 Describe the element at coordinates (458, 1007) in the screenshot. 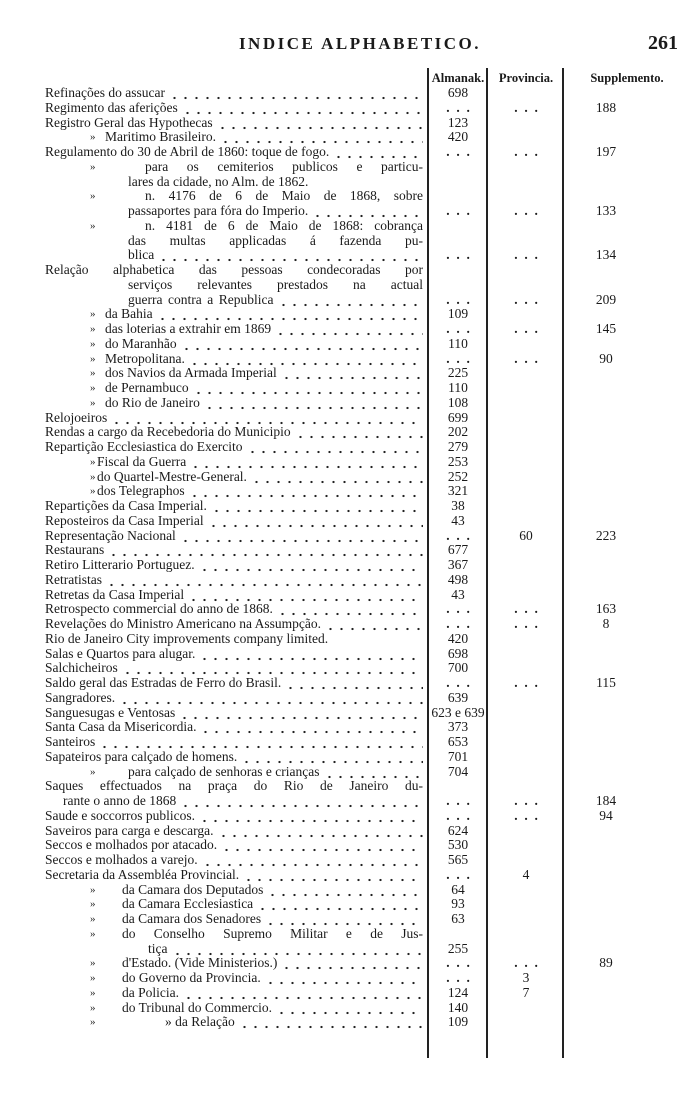

I see `almanak-page: 140` at that location.